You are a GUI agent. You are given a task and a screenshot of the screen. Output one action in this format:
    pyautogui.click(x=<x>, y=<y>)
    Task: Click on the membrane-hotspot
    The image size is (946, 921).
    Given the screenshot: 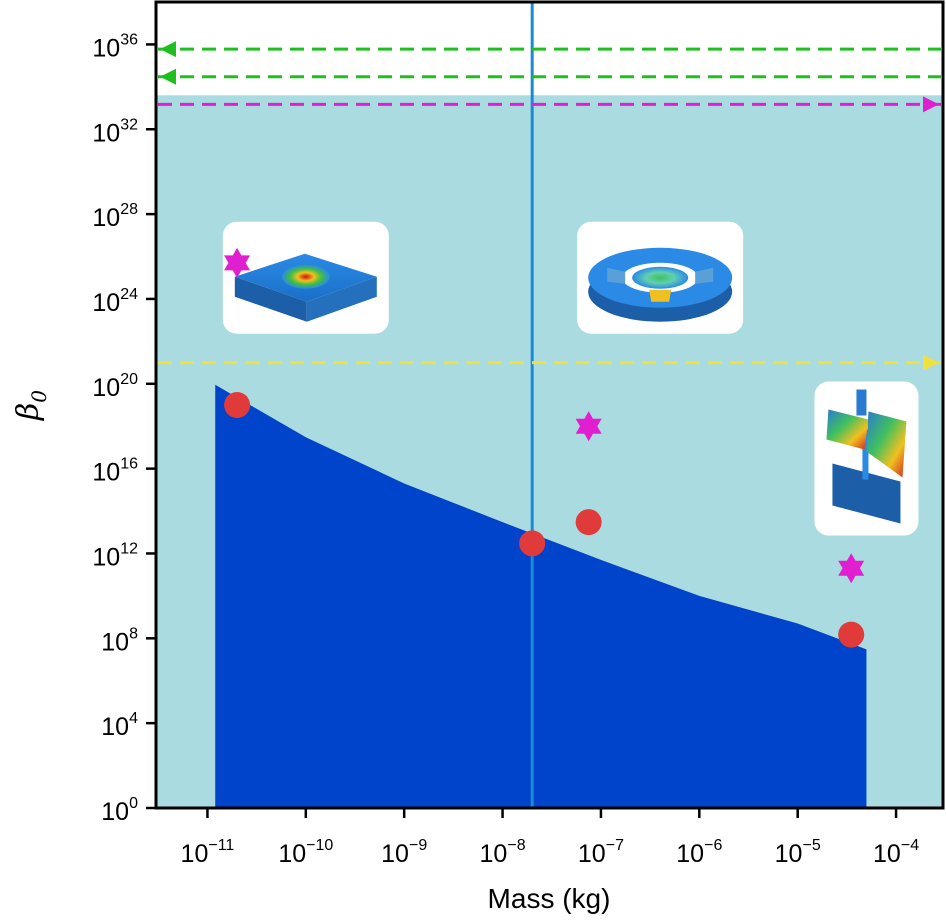 What is the action you would take?
    pyautogui.click(x=305, y=276)
    